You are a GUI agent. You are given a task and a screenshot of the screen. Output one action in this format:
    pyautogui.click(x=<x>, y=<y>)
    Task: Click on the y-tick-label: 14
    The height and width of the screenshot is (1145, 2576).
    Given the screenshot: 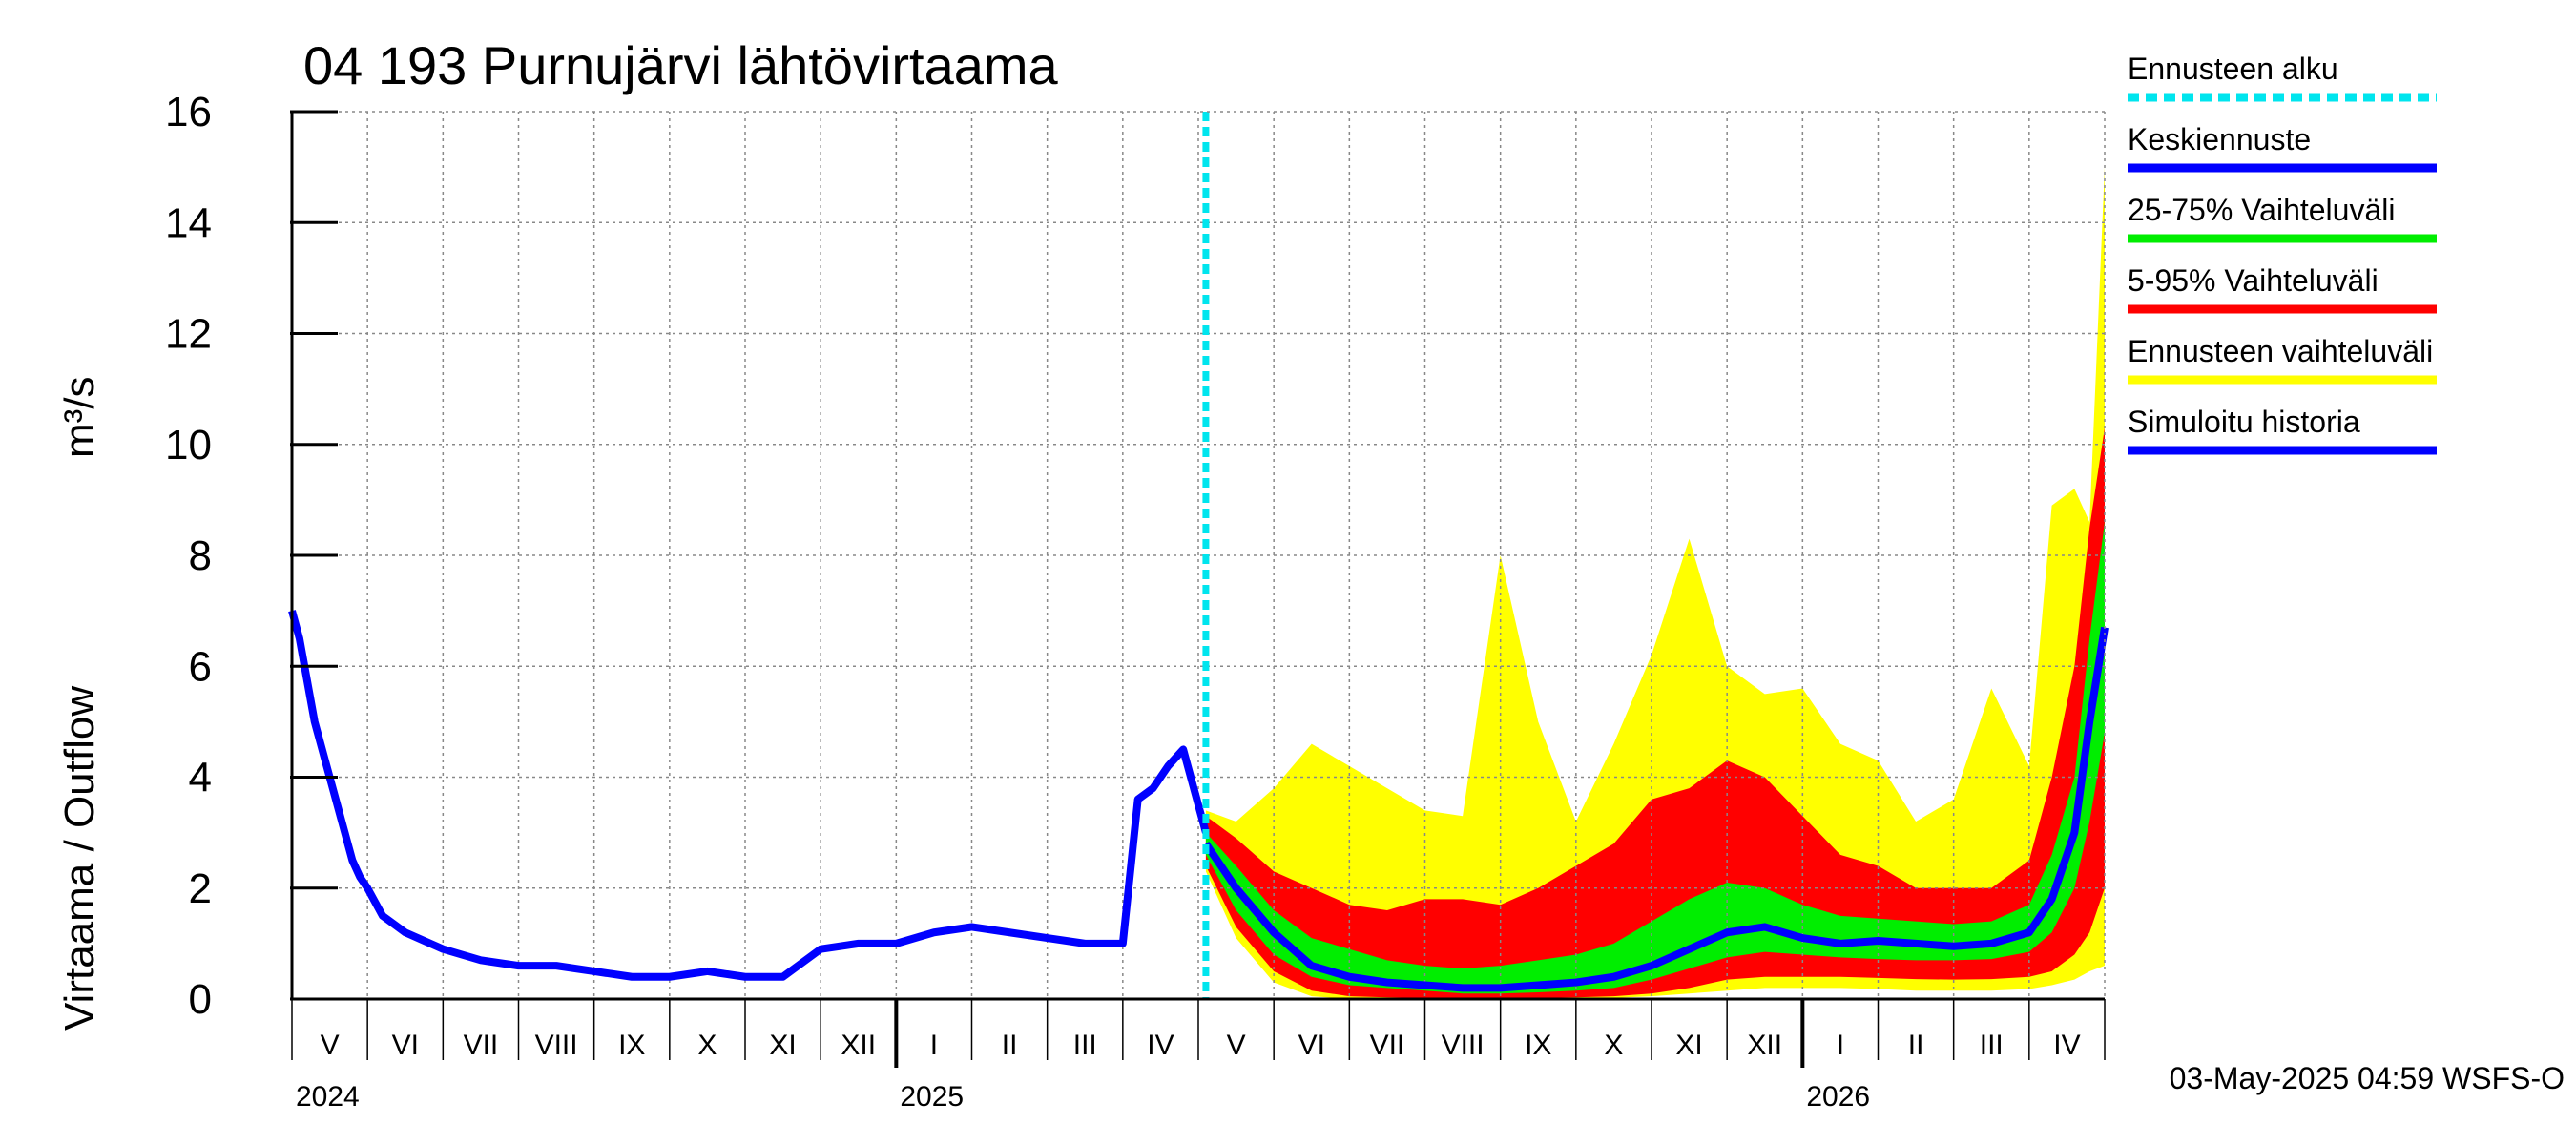 What is the action you would take?
    pyautogui.click(x=188, y=222)
    